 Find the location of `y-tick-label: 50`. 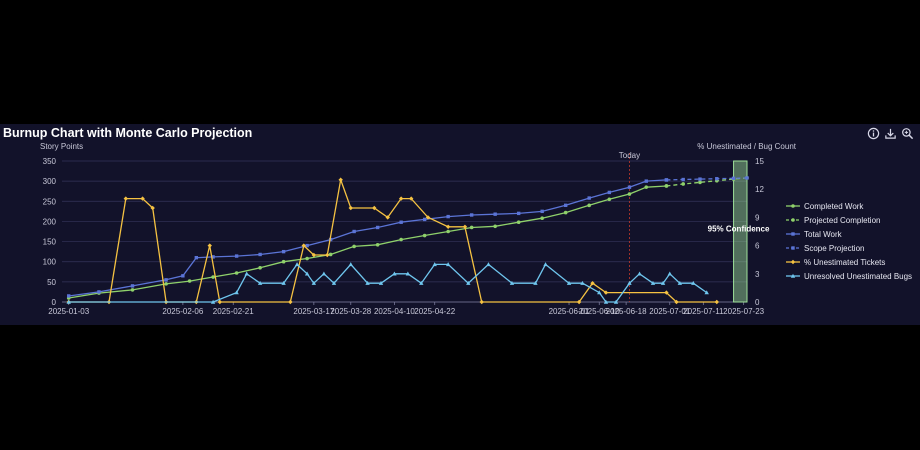

y-tick-label: 50 is located at coordinates (51, 282).